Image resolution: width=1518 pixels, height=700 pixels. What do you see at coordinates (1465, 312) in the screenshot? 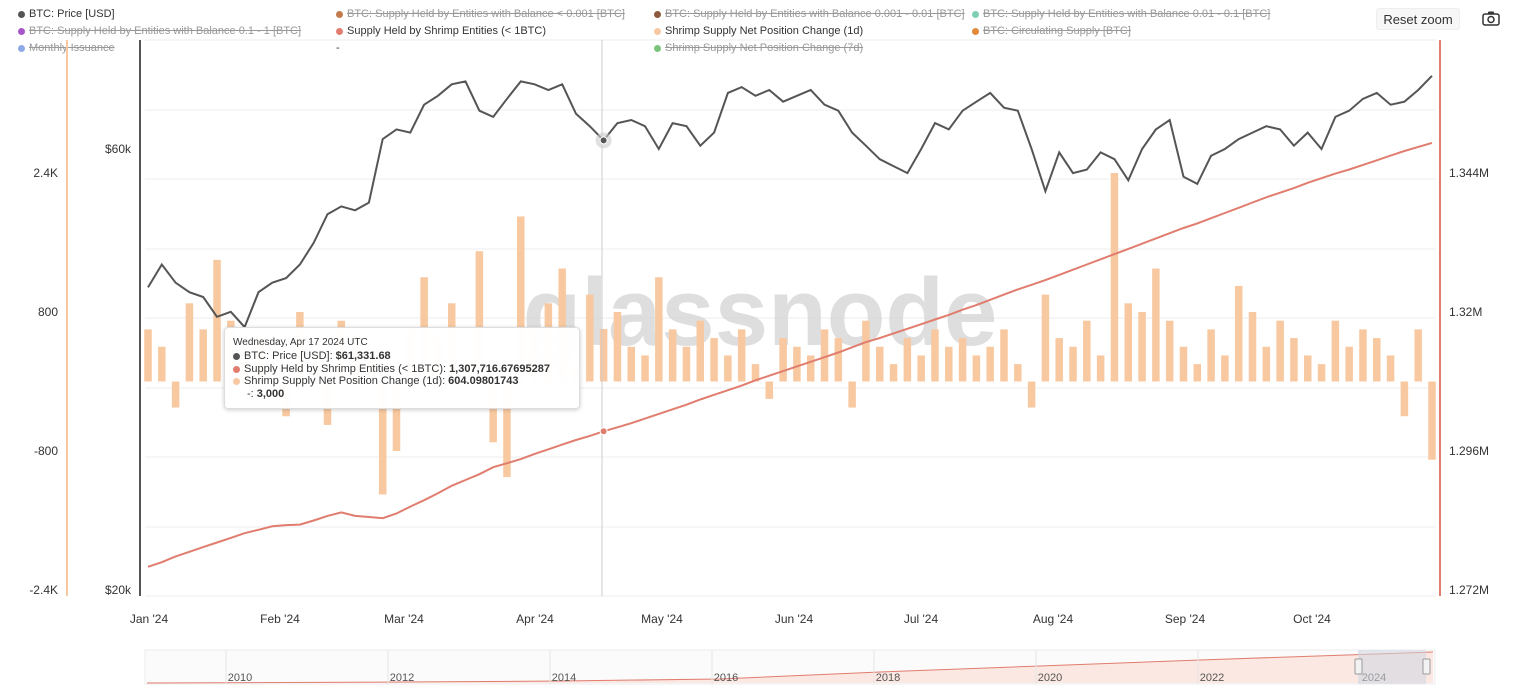
I see `supply-axis-tick: 1.32M` at bounding box center [1465, 312].